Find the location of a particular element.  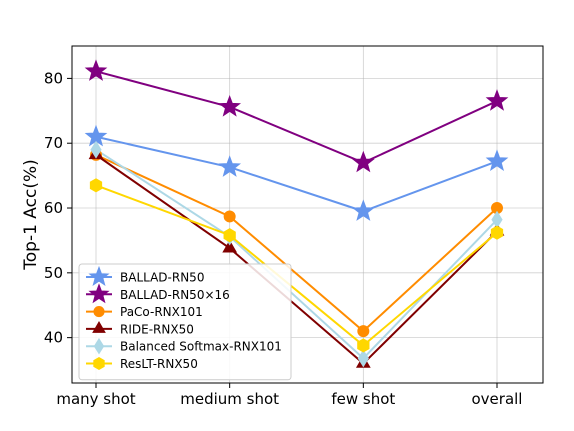

legend-marker-paco-rnx101 is located at coordinates (99, 312).